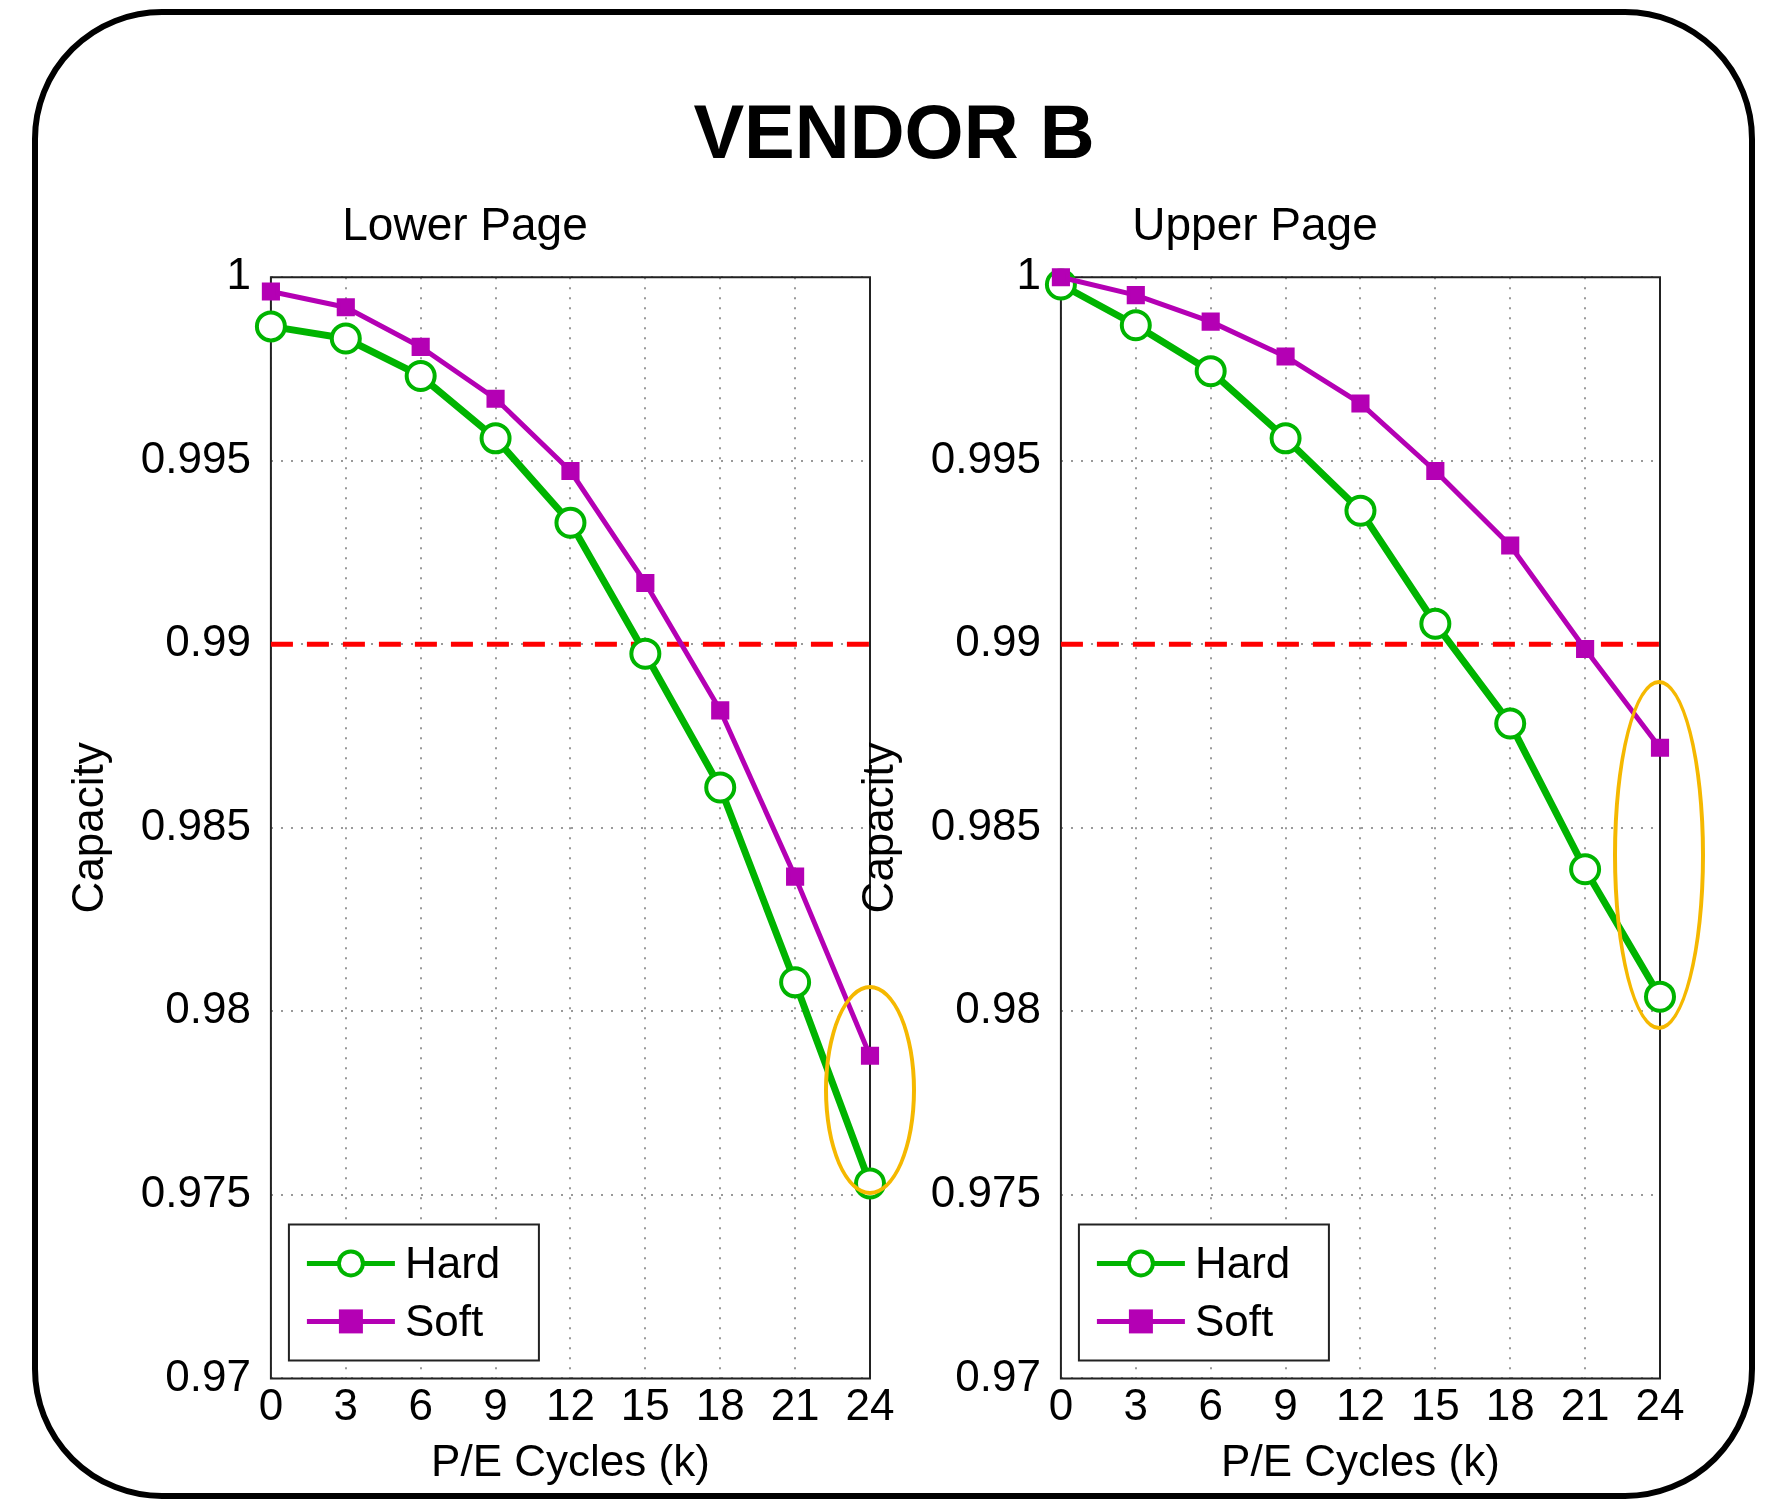 Image resolution: width=1788 pixels, height=1502 pixels. I want to click on chart-title: Upper Page, so click(1255, 224).